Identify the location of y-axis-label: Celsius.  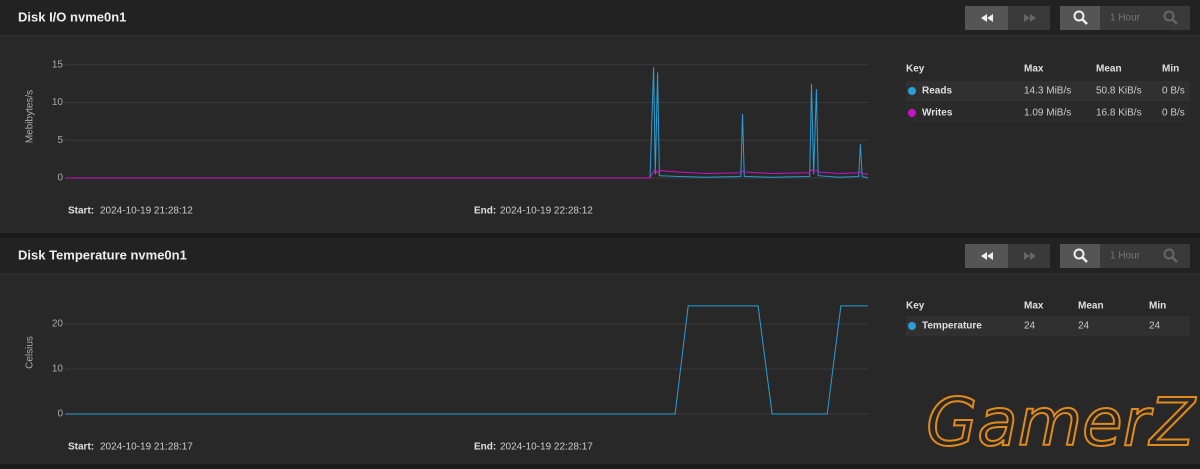
(30, 352).